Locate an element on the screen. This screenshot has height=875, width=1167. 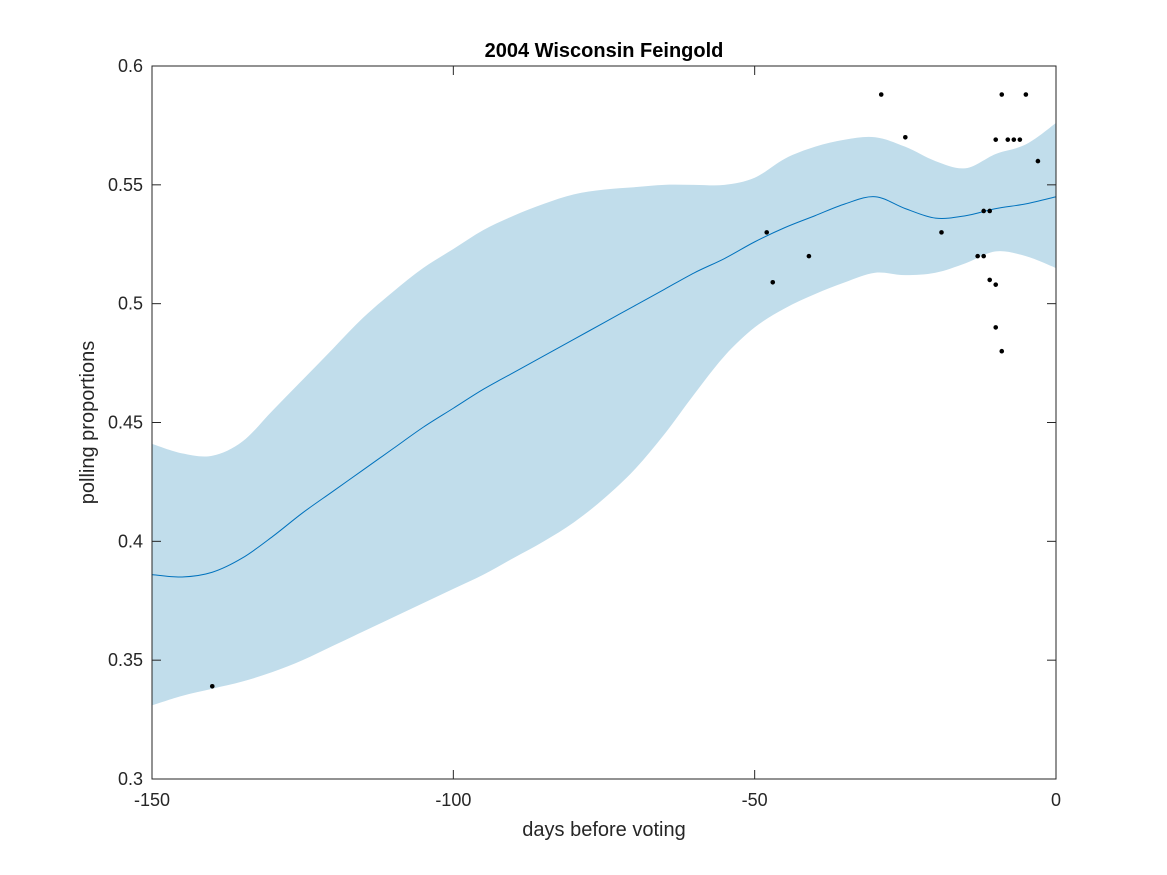
x-tick-label: -50 is located at coordinates (755, 800).